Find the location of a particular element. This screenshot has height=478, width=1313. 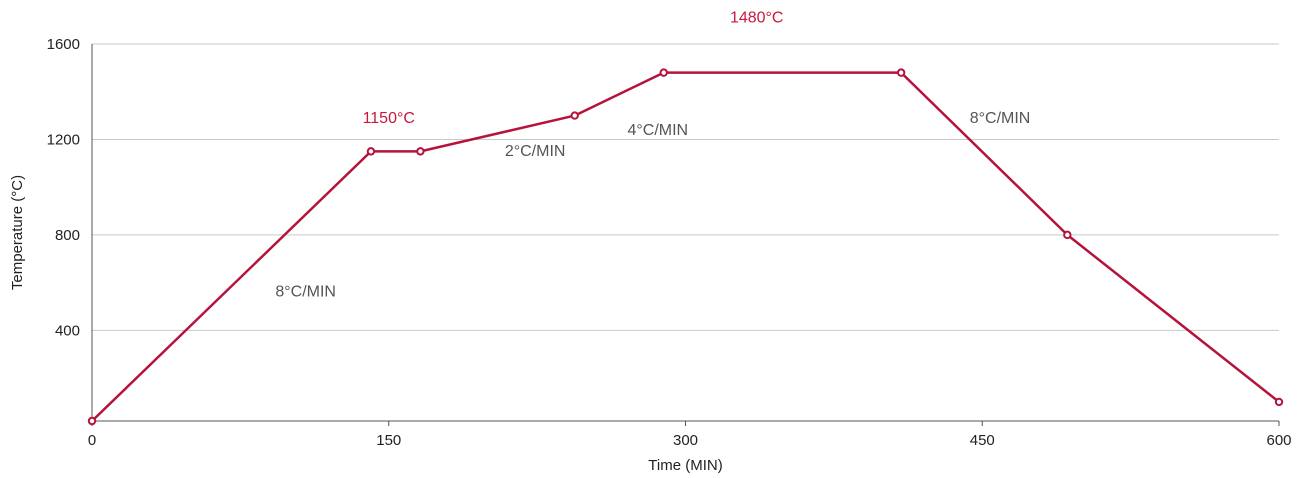

x-tick-label: 600 is located at coordinates (1278, 440).